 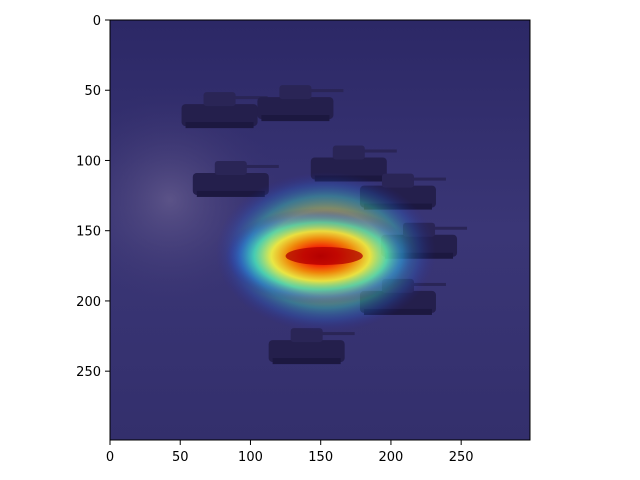 I want to click on y-tick-label: 150, so click(x=88, y=232).